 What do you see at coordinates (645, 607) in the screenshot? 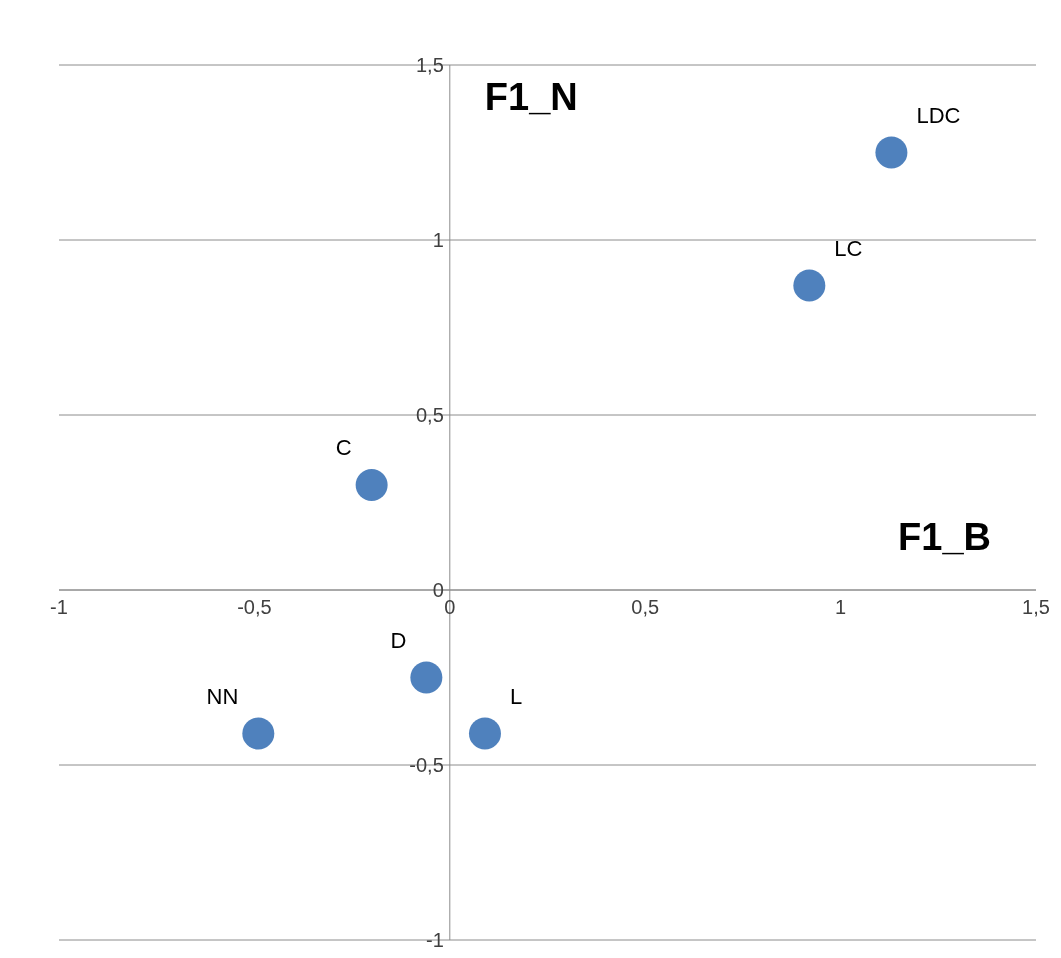
I see `x-tick-label: 0,5` at bounding box center [645, 607].